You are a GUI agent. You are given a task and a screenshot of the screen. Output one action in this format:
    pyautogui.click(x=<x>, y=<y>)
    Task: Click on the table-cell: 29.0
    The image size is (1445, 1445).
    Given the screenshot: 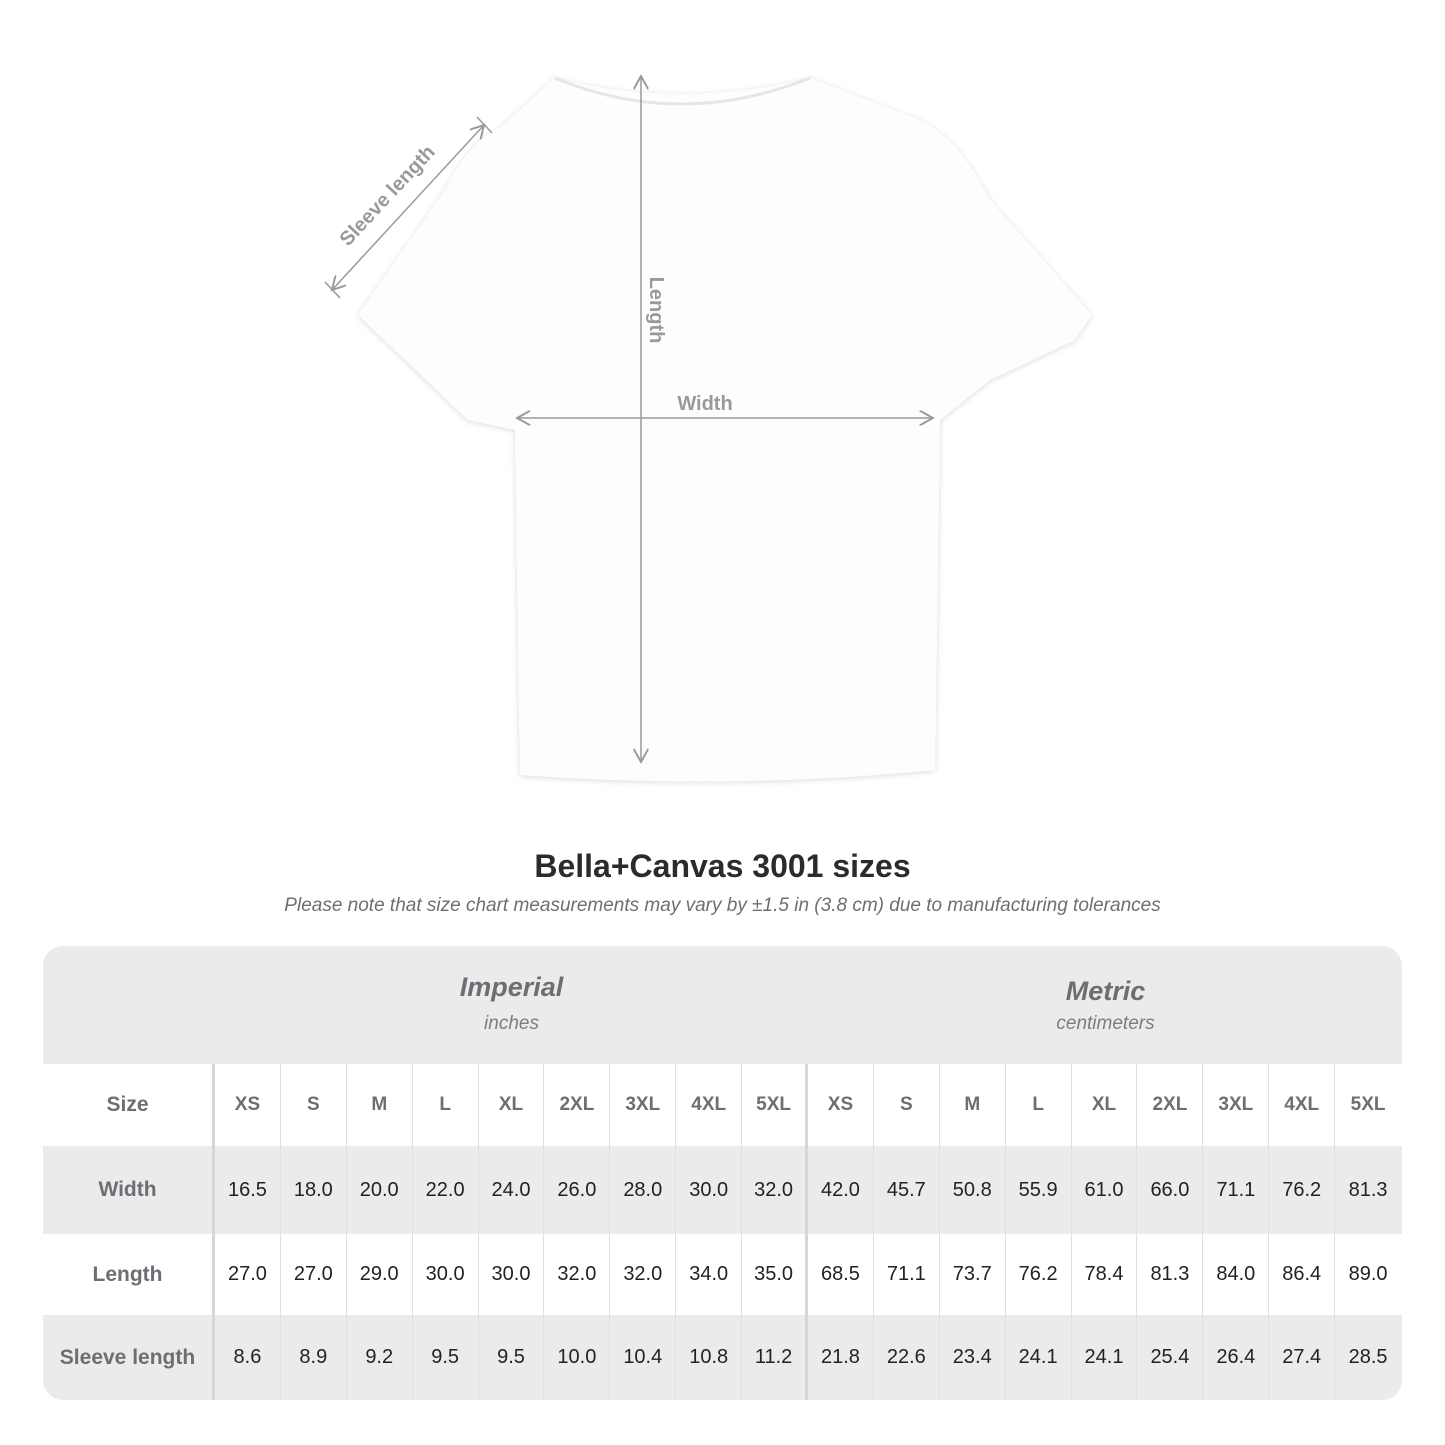 What is the action you would take?
    pyautogui.click(x=380, y=1274)
    